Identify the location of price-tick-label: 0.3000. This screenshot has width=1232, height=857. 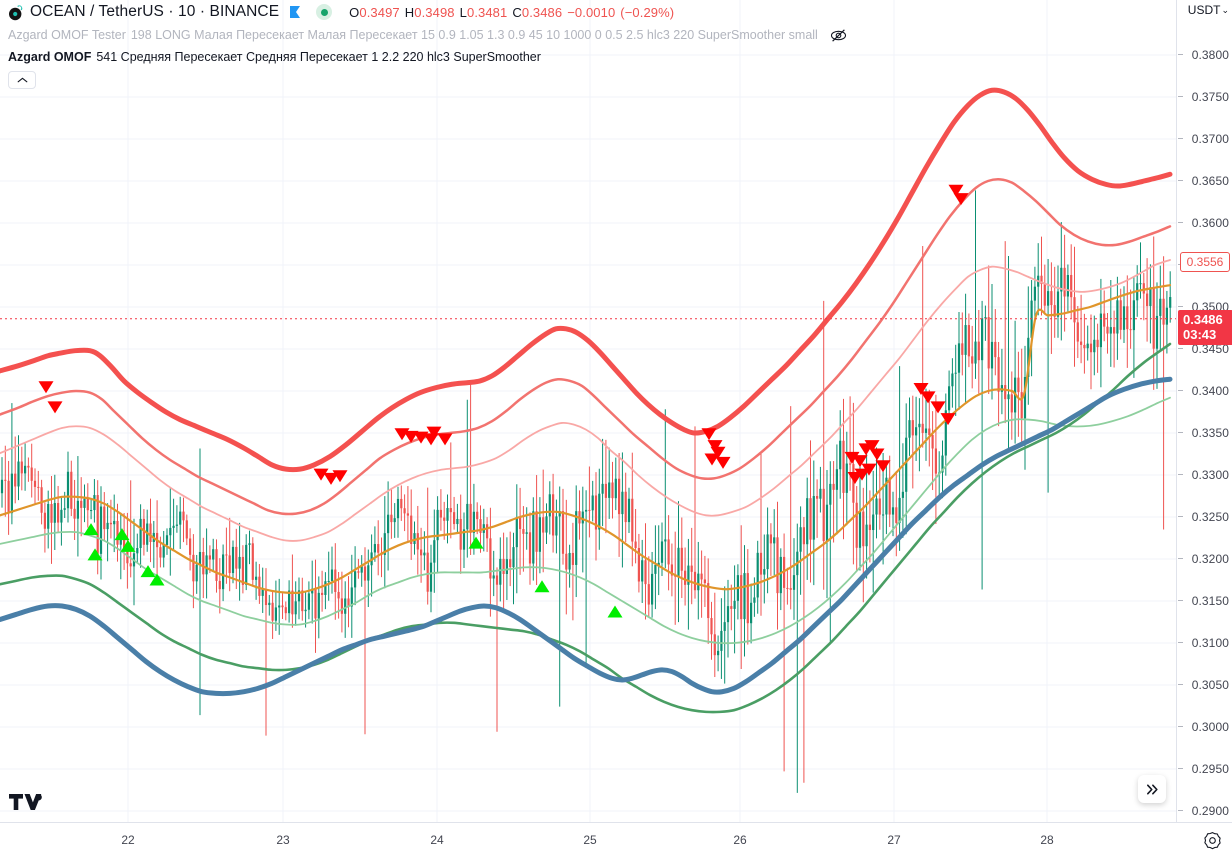
(1210, 727).